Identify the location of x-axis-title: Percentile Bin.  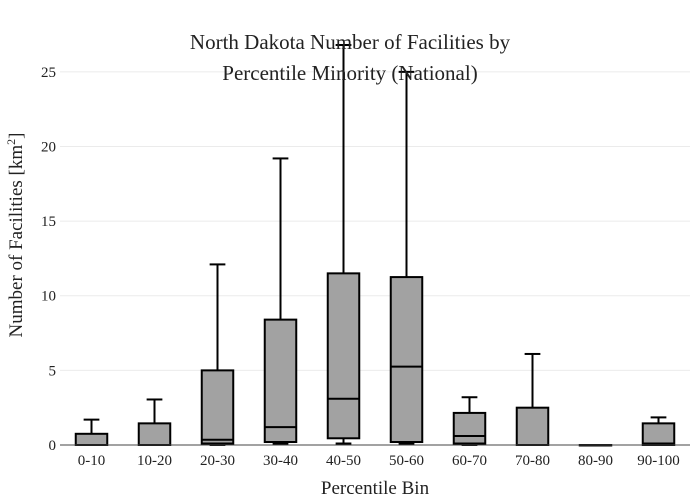
(375, 488).